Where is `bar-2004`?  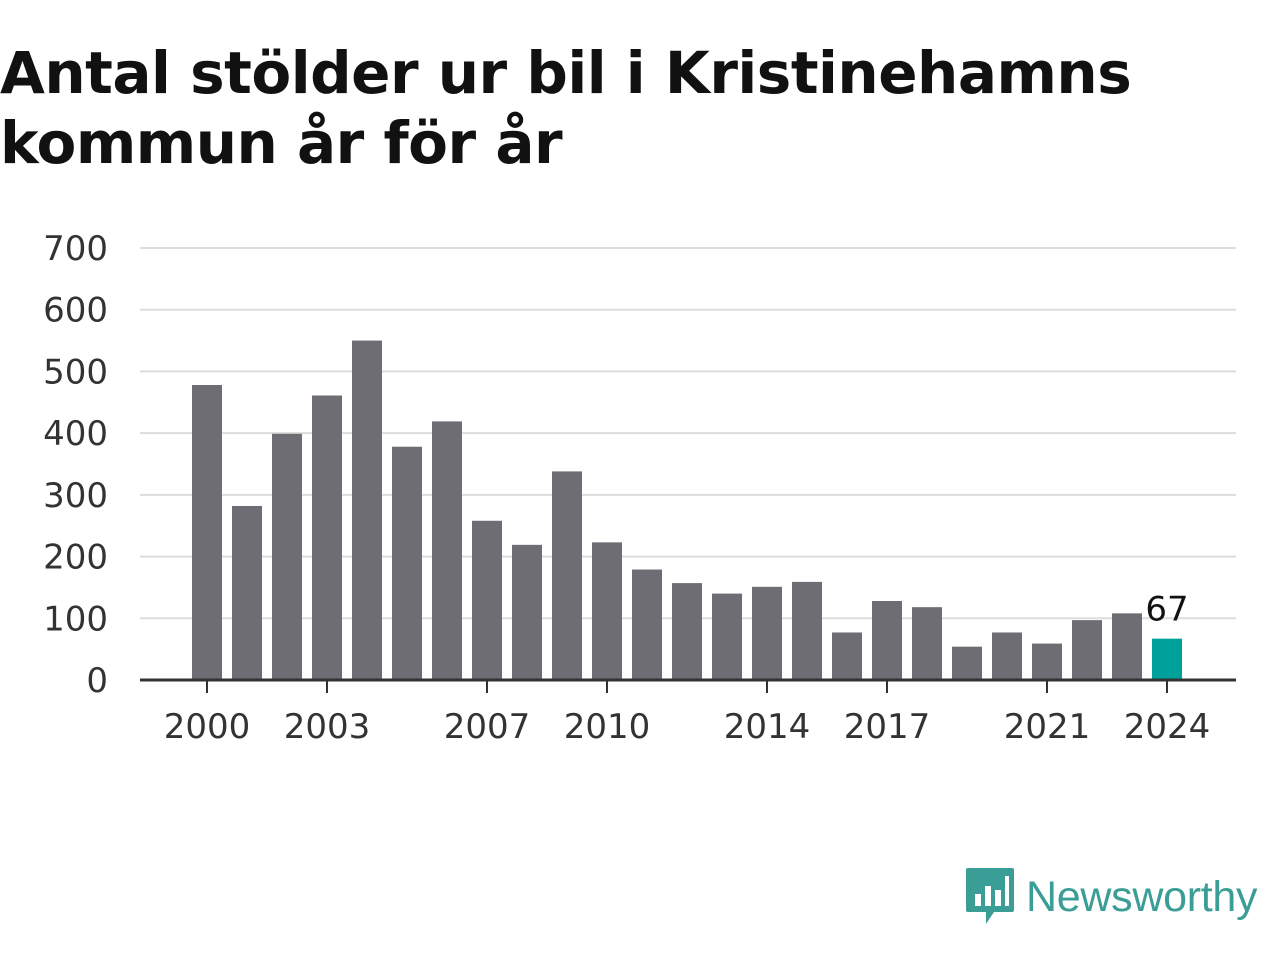 bar-2004 is located at coordinates (367, 510).